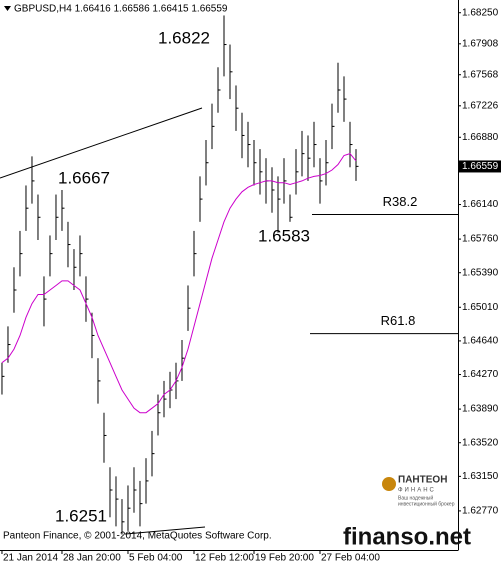 The height and width of the screenshot is (565, 502). Describe the element at coordinates (480, 307) in the screenshot. I see `y-tick-label: 1.65010` at that location.